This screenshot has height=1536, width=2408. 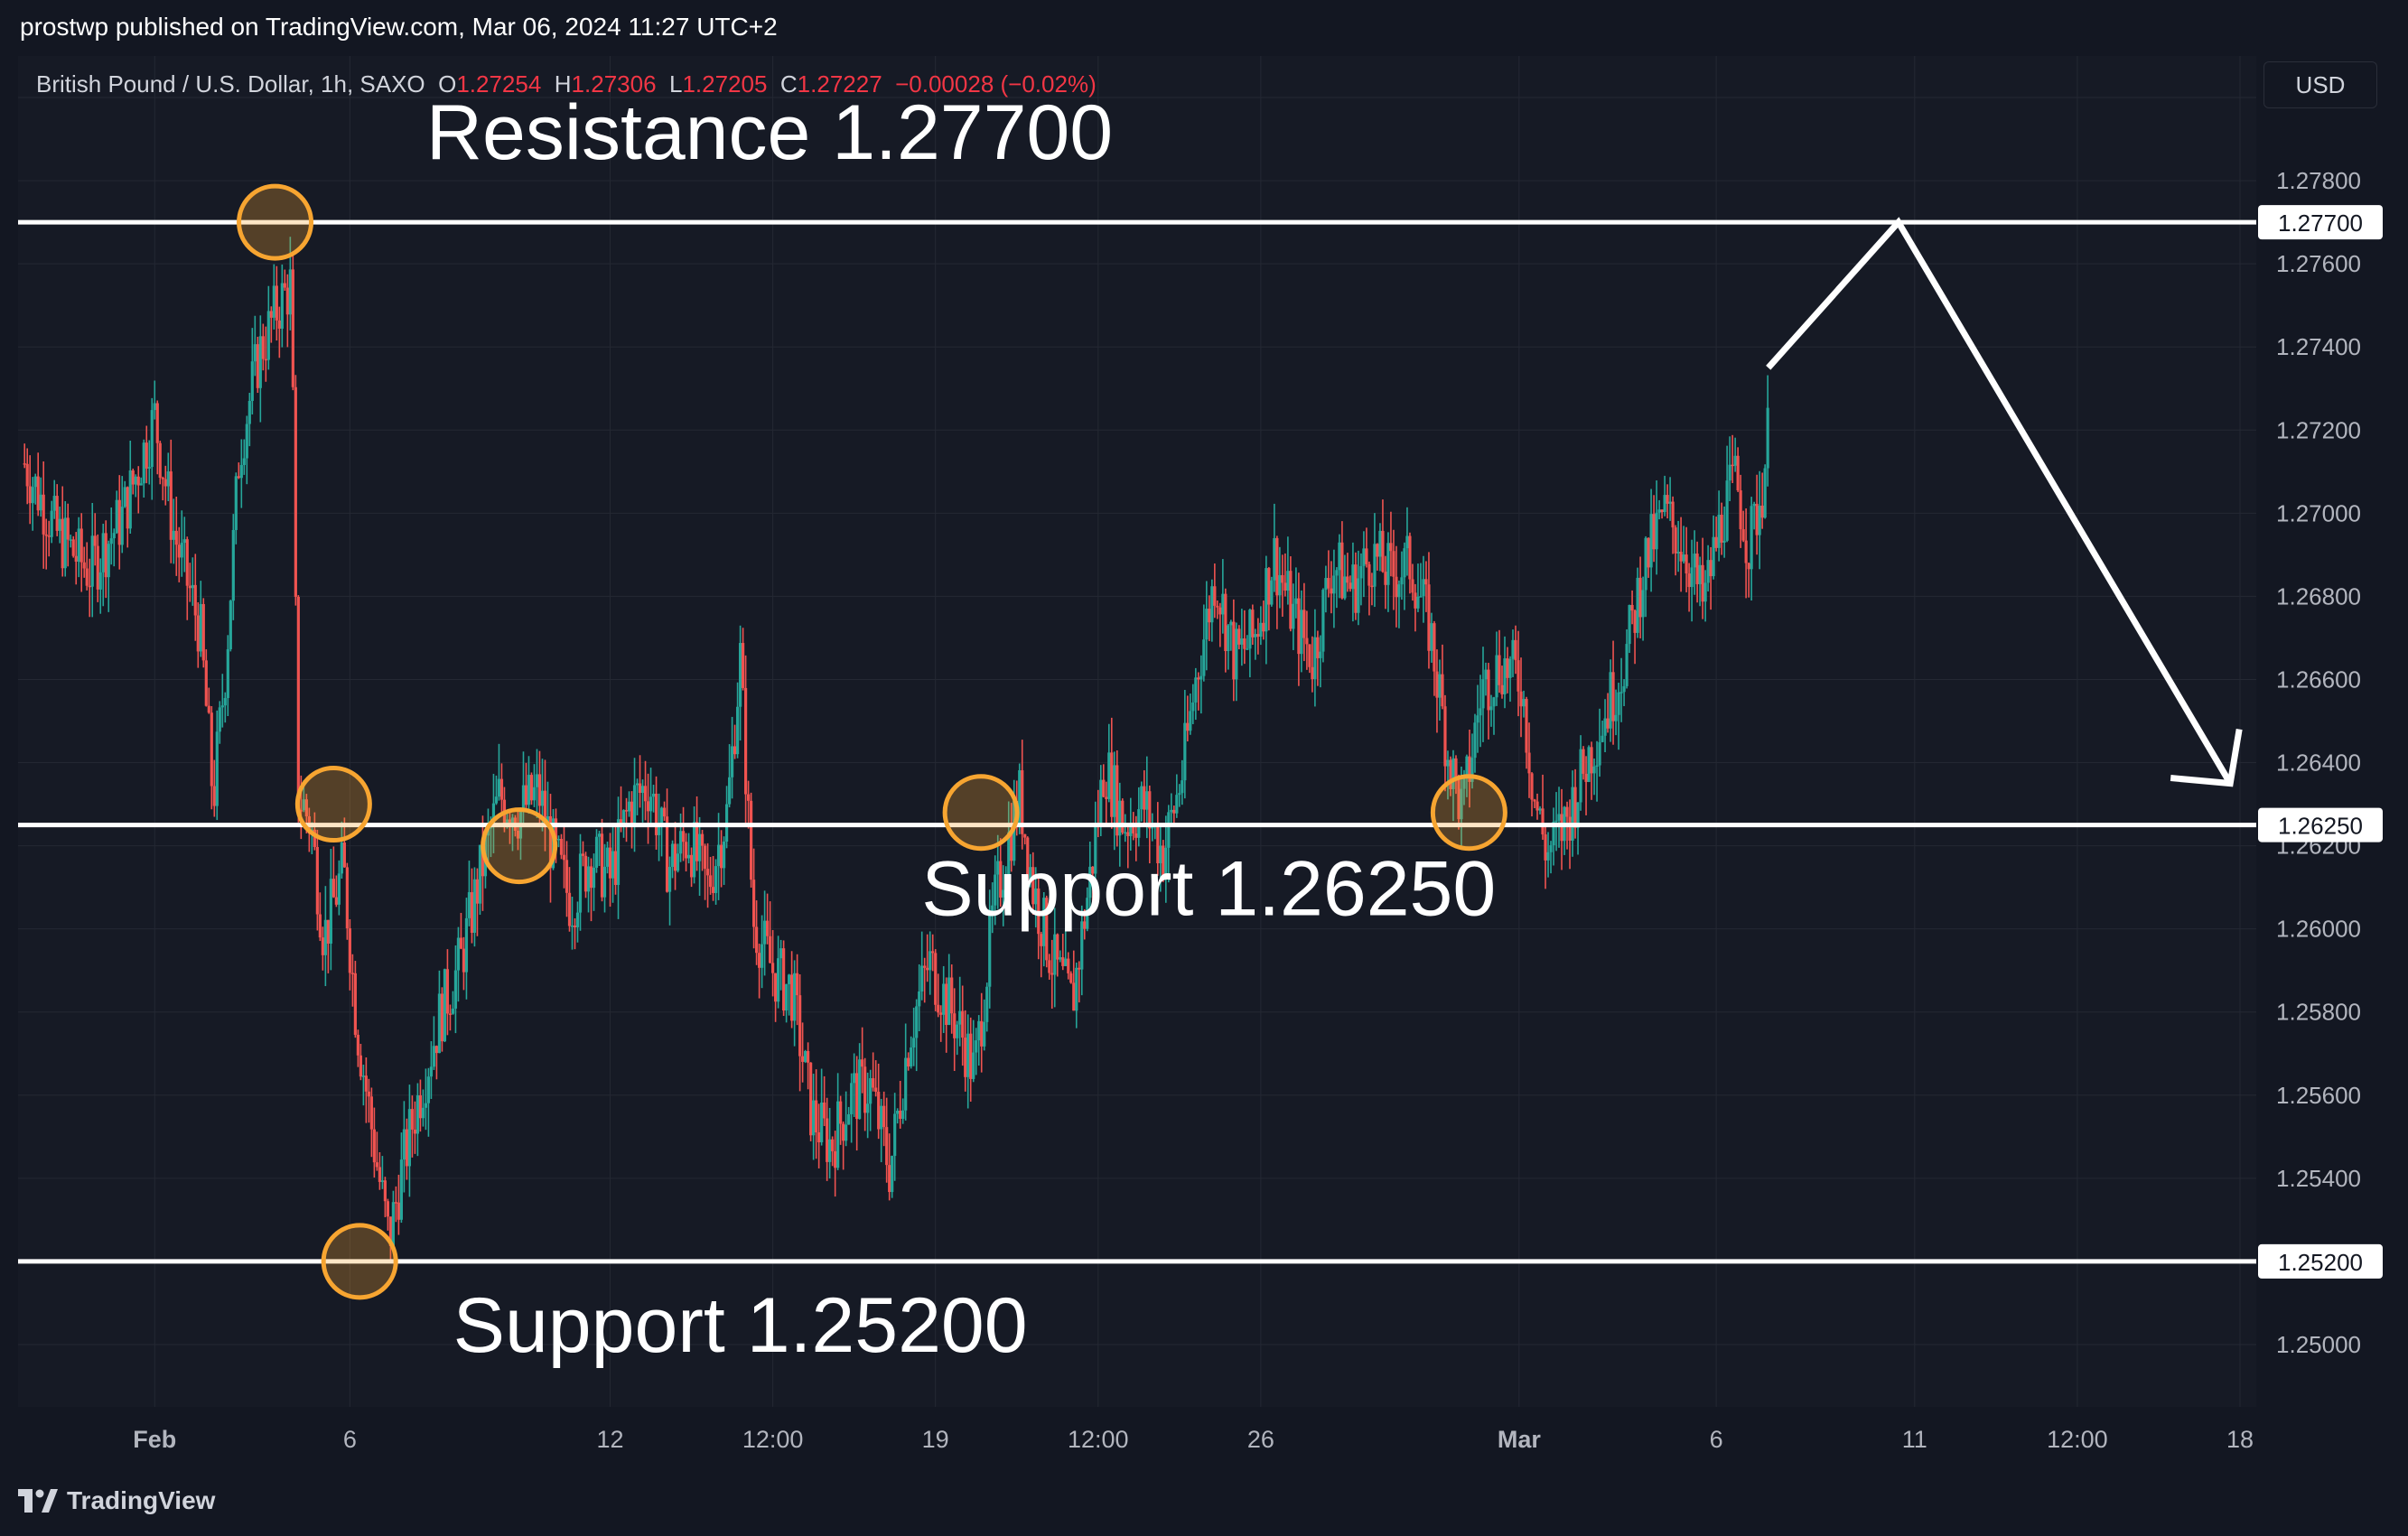 What do you see at coordinates (142, 1500) in the screenshot?
I see `brand-name: TradingView` at bounding box center [142, 1500].